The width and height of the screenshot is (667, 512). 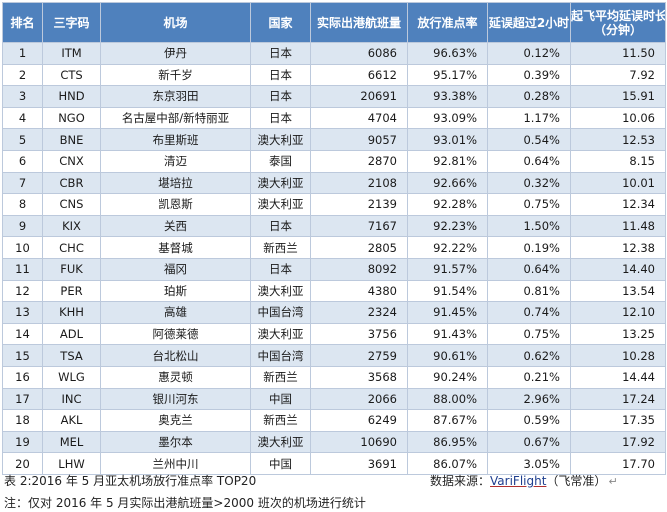 I want to click on header-avg-delay-line2: （分钟）, so click(x=617, y=29).